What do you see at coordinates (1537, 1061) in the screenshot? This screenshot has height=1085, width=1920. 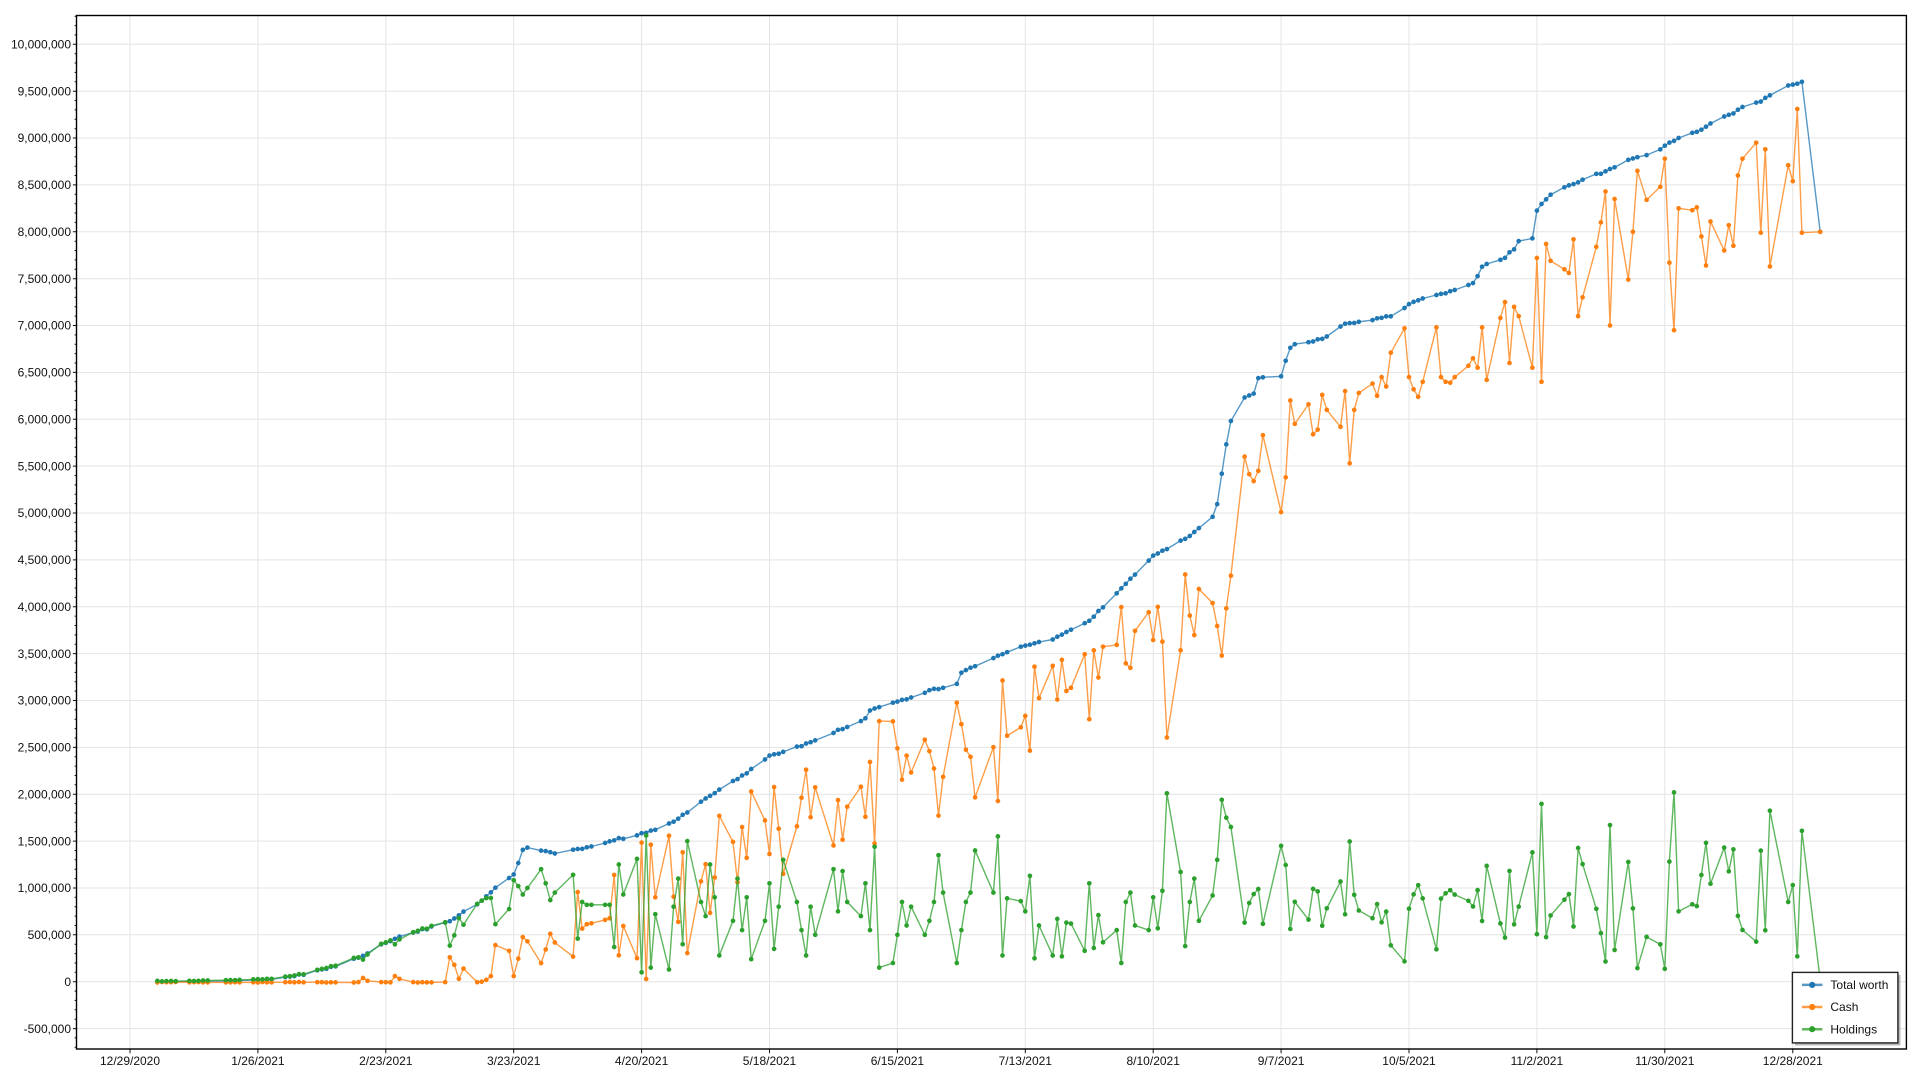 I see `svg-text: 11/2/2021` at bounding box center [1537, 1061].